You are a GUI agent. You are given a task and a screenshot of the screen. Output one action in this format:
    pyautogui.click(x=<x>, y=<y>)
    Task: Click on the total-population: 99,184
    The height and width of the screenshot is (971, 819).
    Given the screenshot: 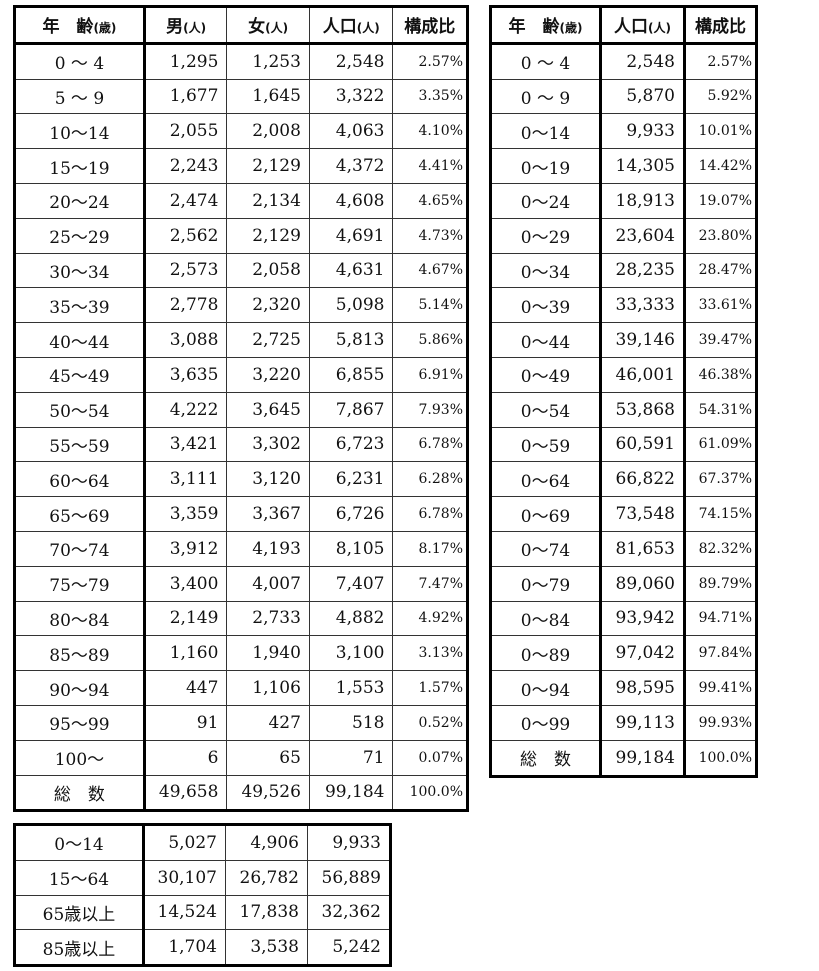 What is the action you would take?
    pyautogui.click(x=351, y=793)
    